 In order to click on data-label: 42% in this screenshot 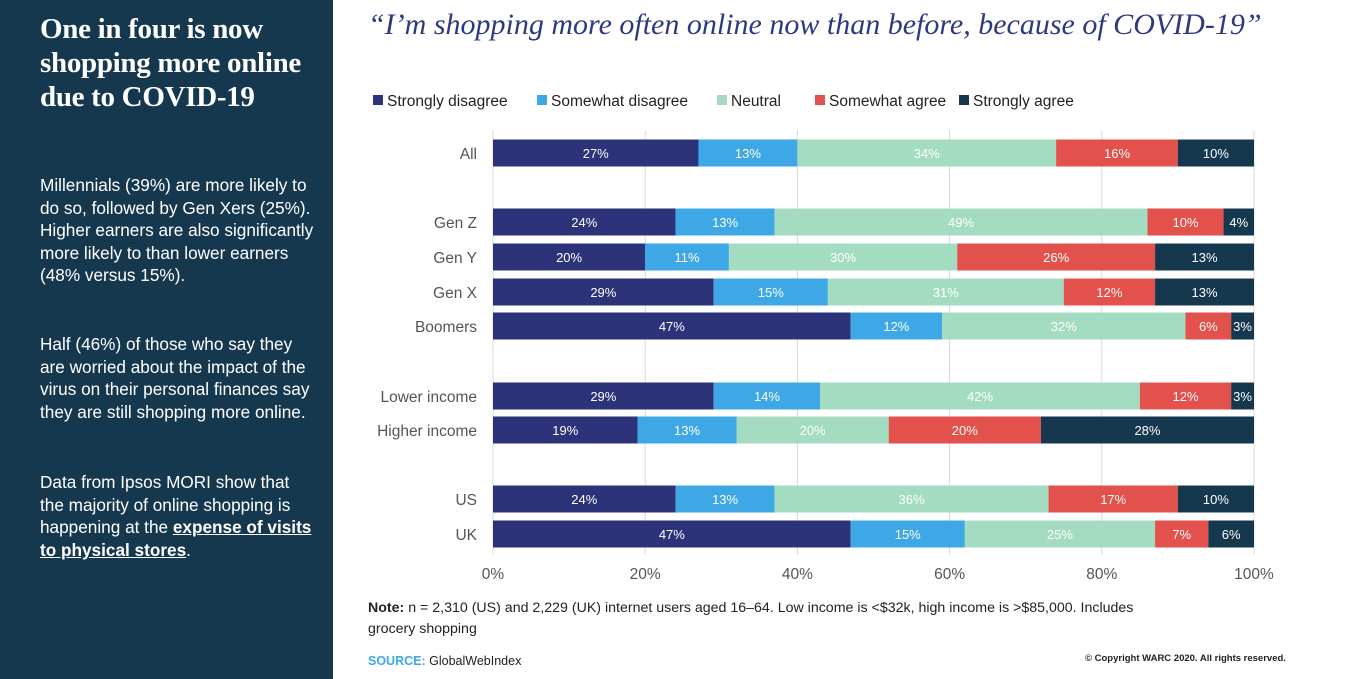, I will do `click(980, 396)`.